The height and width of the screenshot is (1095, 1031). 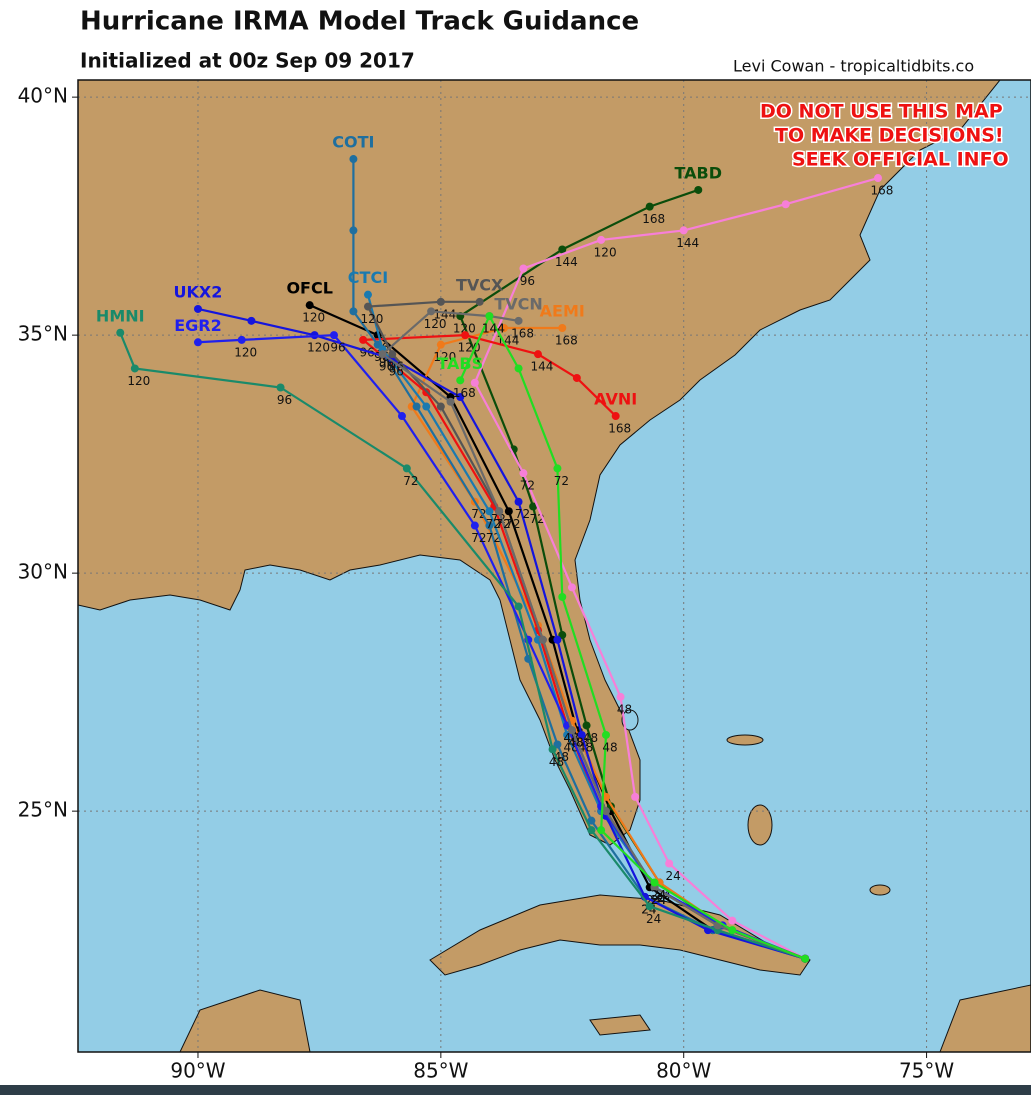 What do you see at coordinates (43, 572) in the screenshot?
I see `y-tick-label: 30°N` at bounding box center [43, 572].